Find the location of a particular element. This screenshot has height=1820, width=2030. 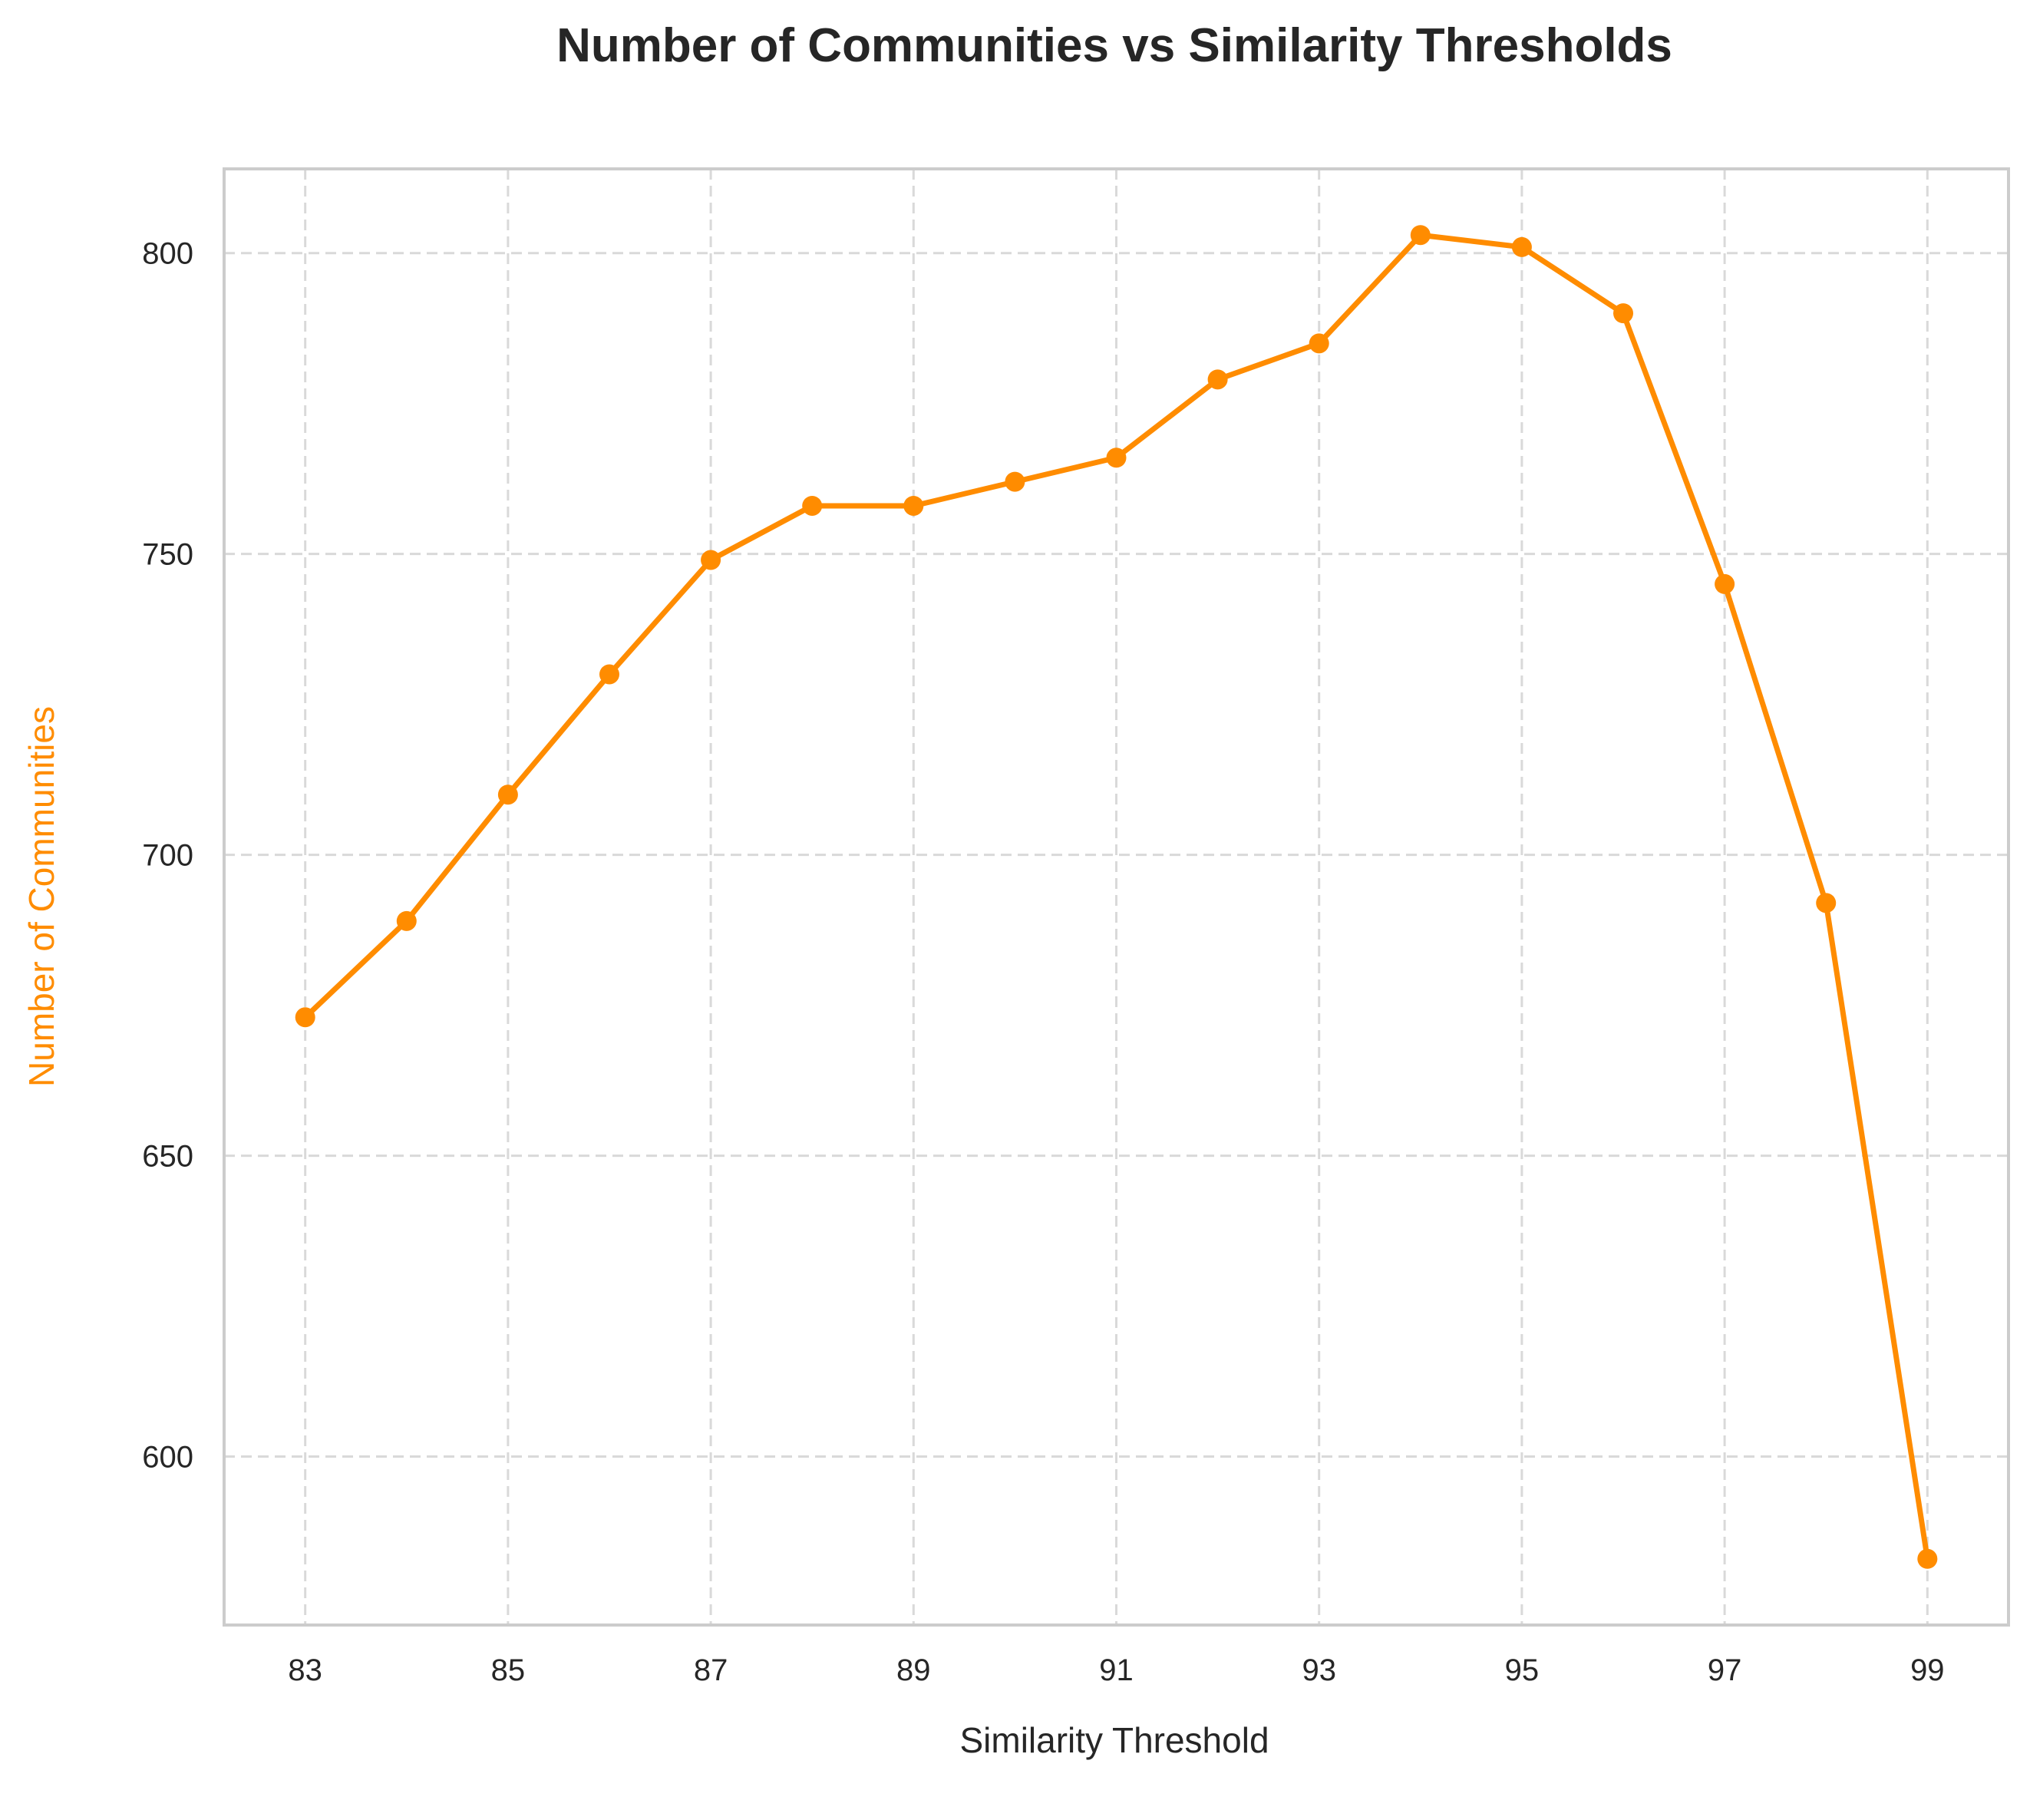

x-axis-label: Similarity Threshold is located at coordinates (1114, 1740).